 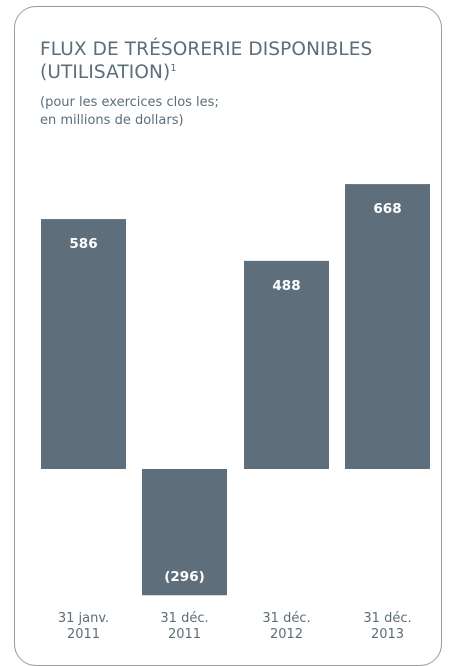 I want to click on x-tick-label-3-line-2: 2012, so click(x=286, y=634).